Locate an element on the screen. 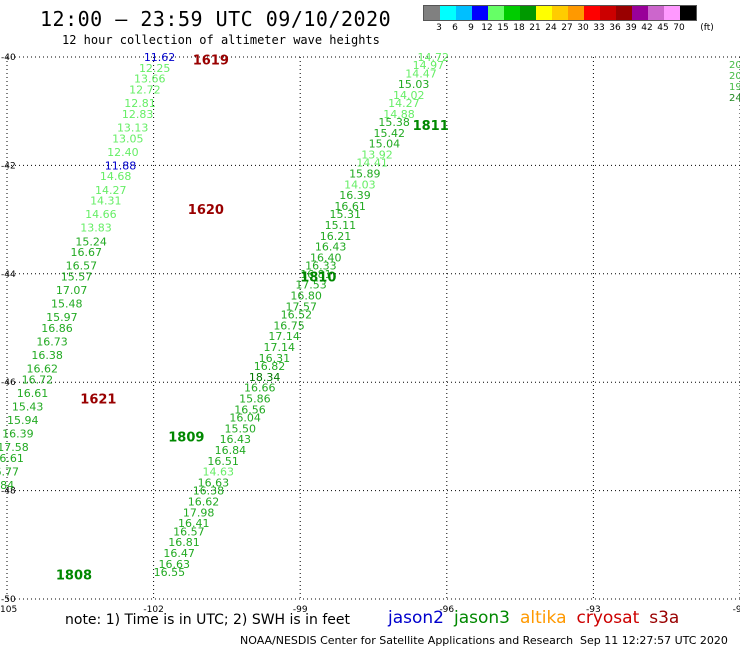 The width and height of the screenshot is (740, 650). swh-data-point: 16.55 is located at coordinates (170, 572).